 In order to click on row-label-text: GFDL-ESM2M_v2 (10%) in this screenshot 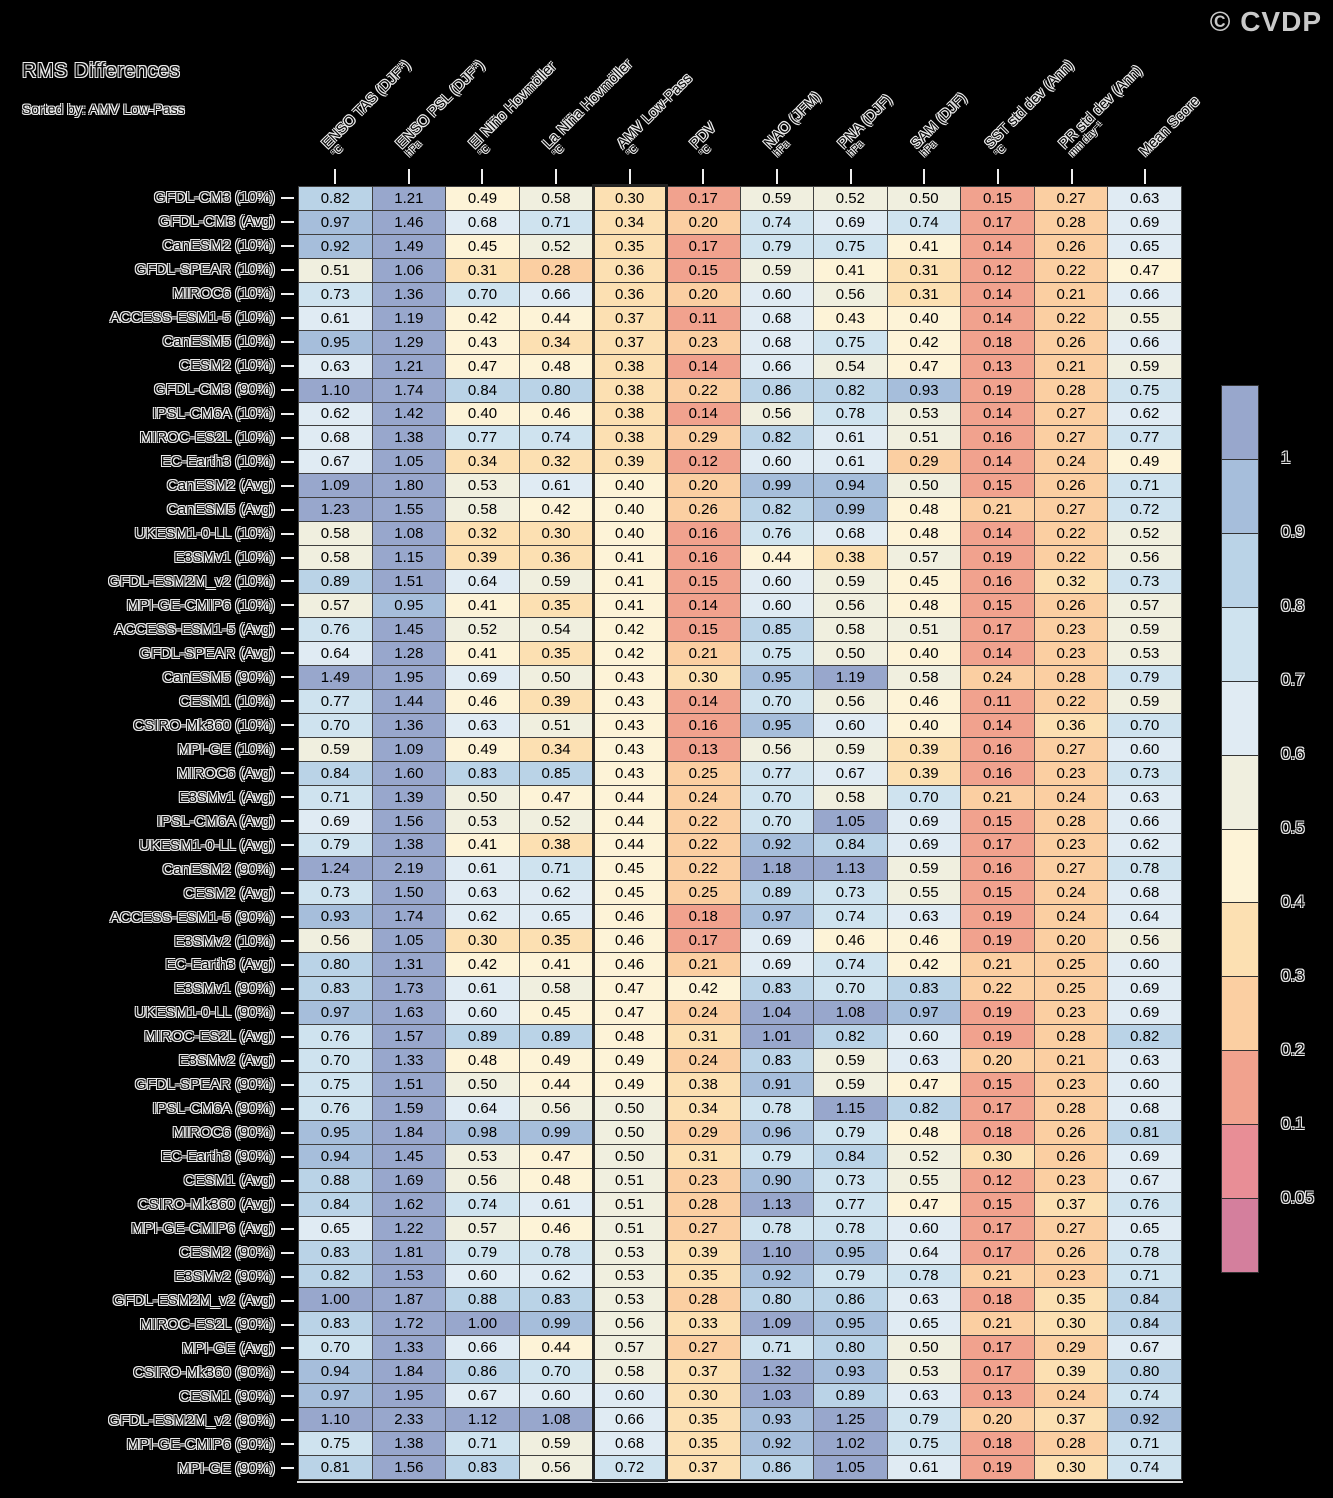, I will do `click(191, 581)`.